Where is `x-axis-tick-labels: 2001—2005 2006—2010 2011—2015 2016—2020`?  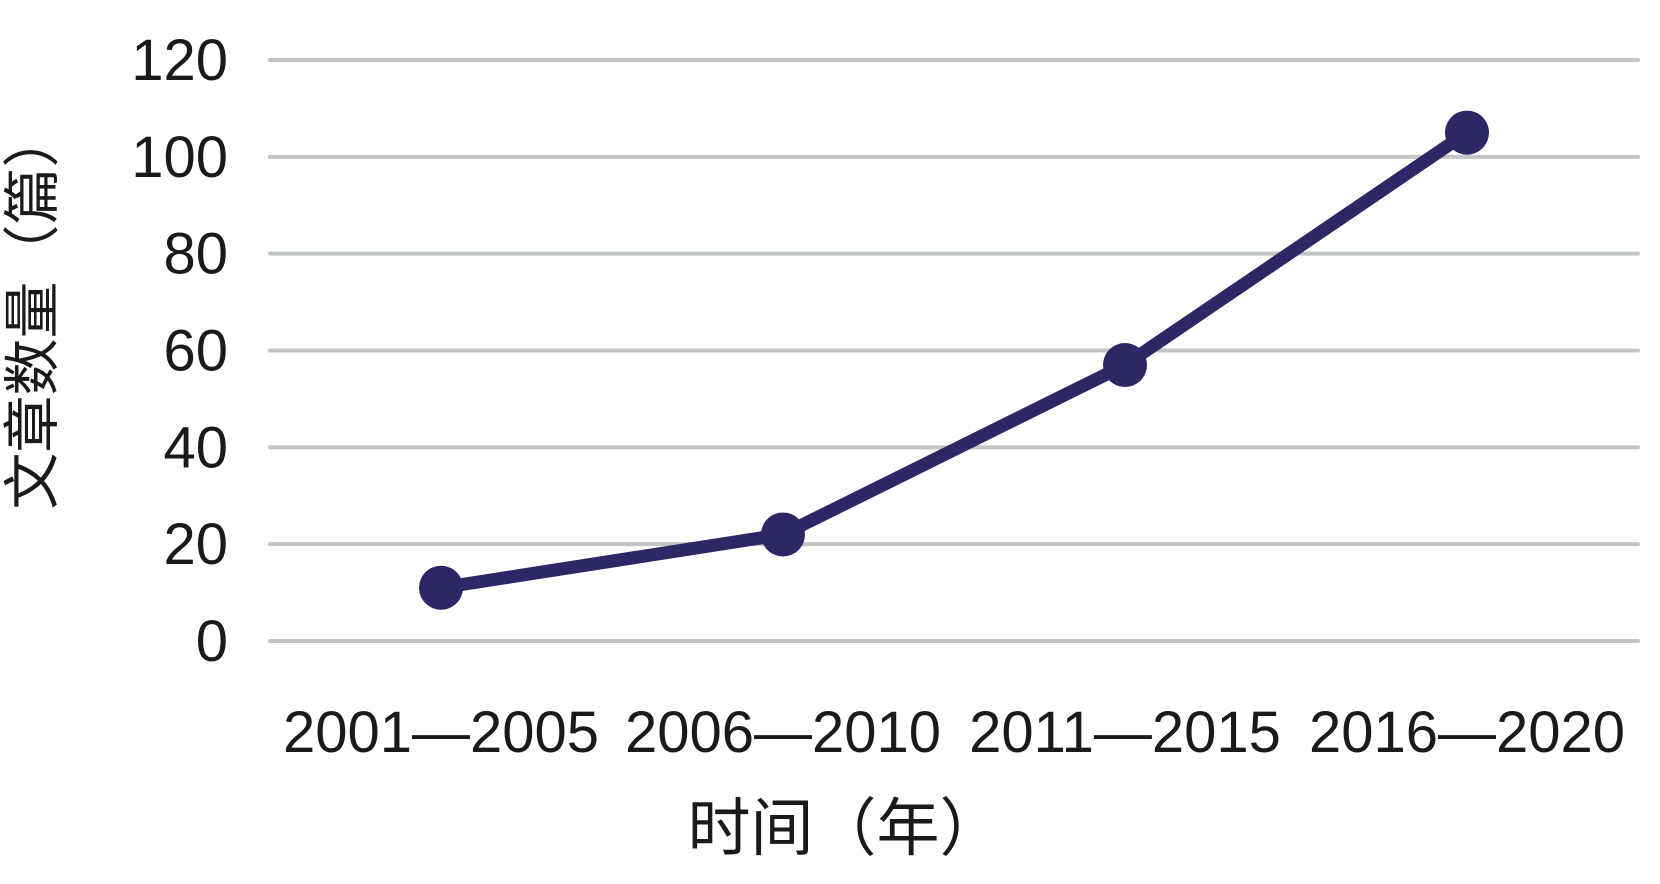
x-axis-tick-labels: 2001—2005 2006—2010 2011—2015 2016—2020 is located at coordinates (954, 732).